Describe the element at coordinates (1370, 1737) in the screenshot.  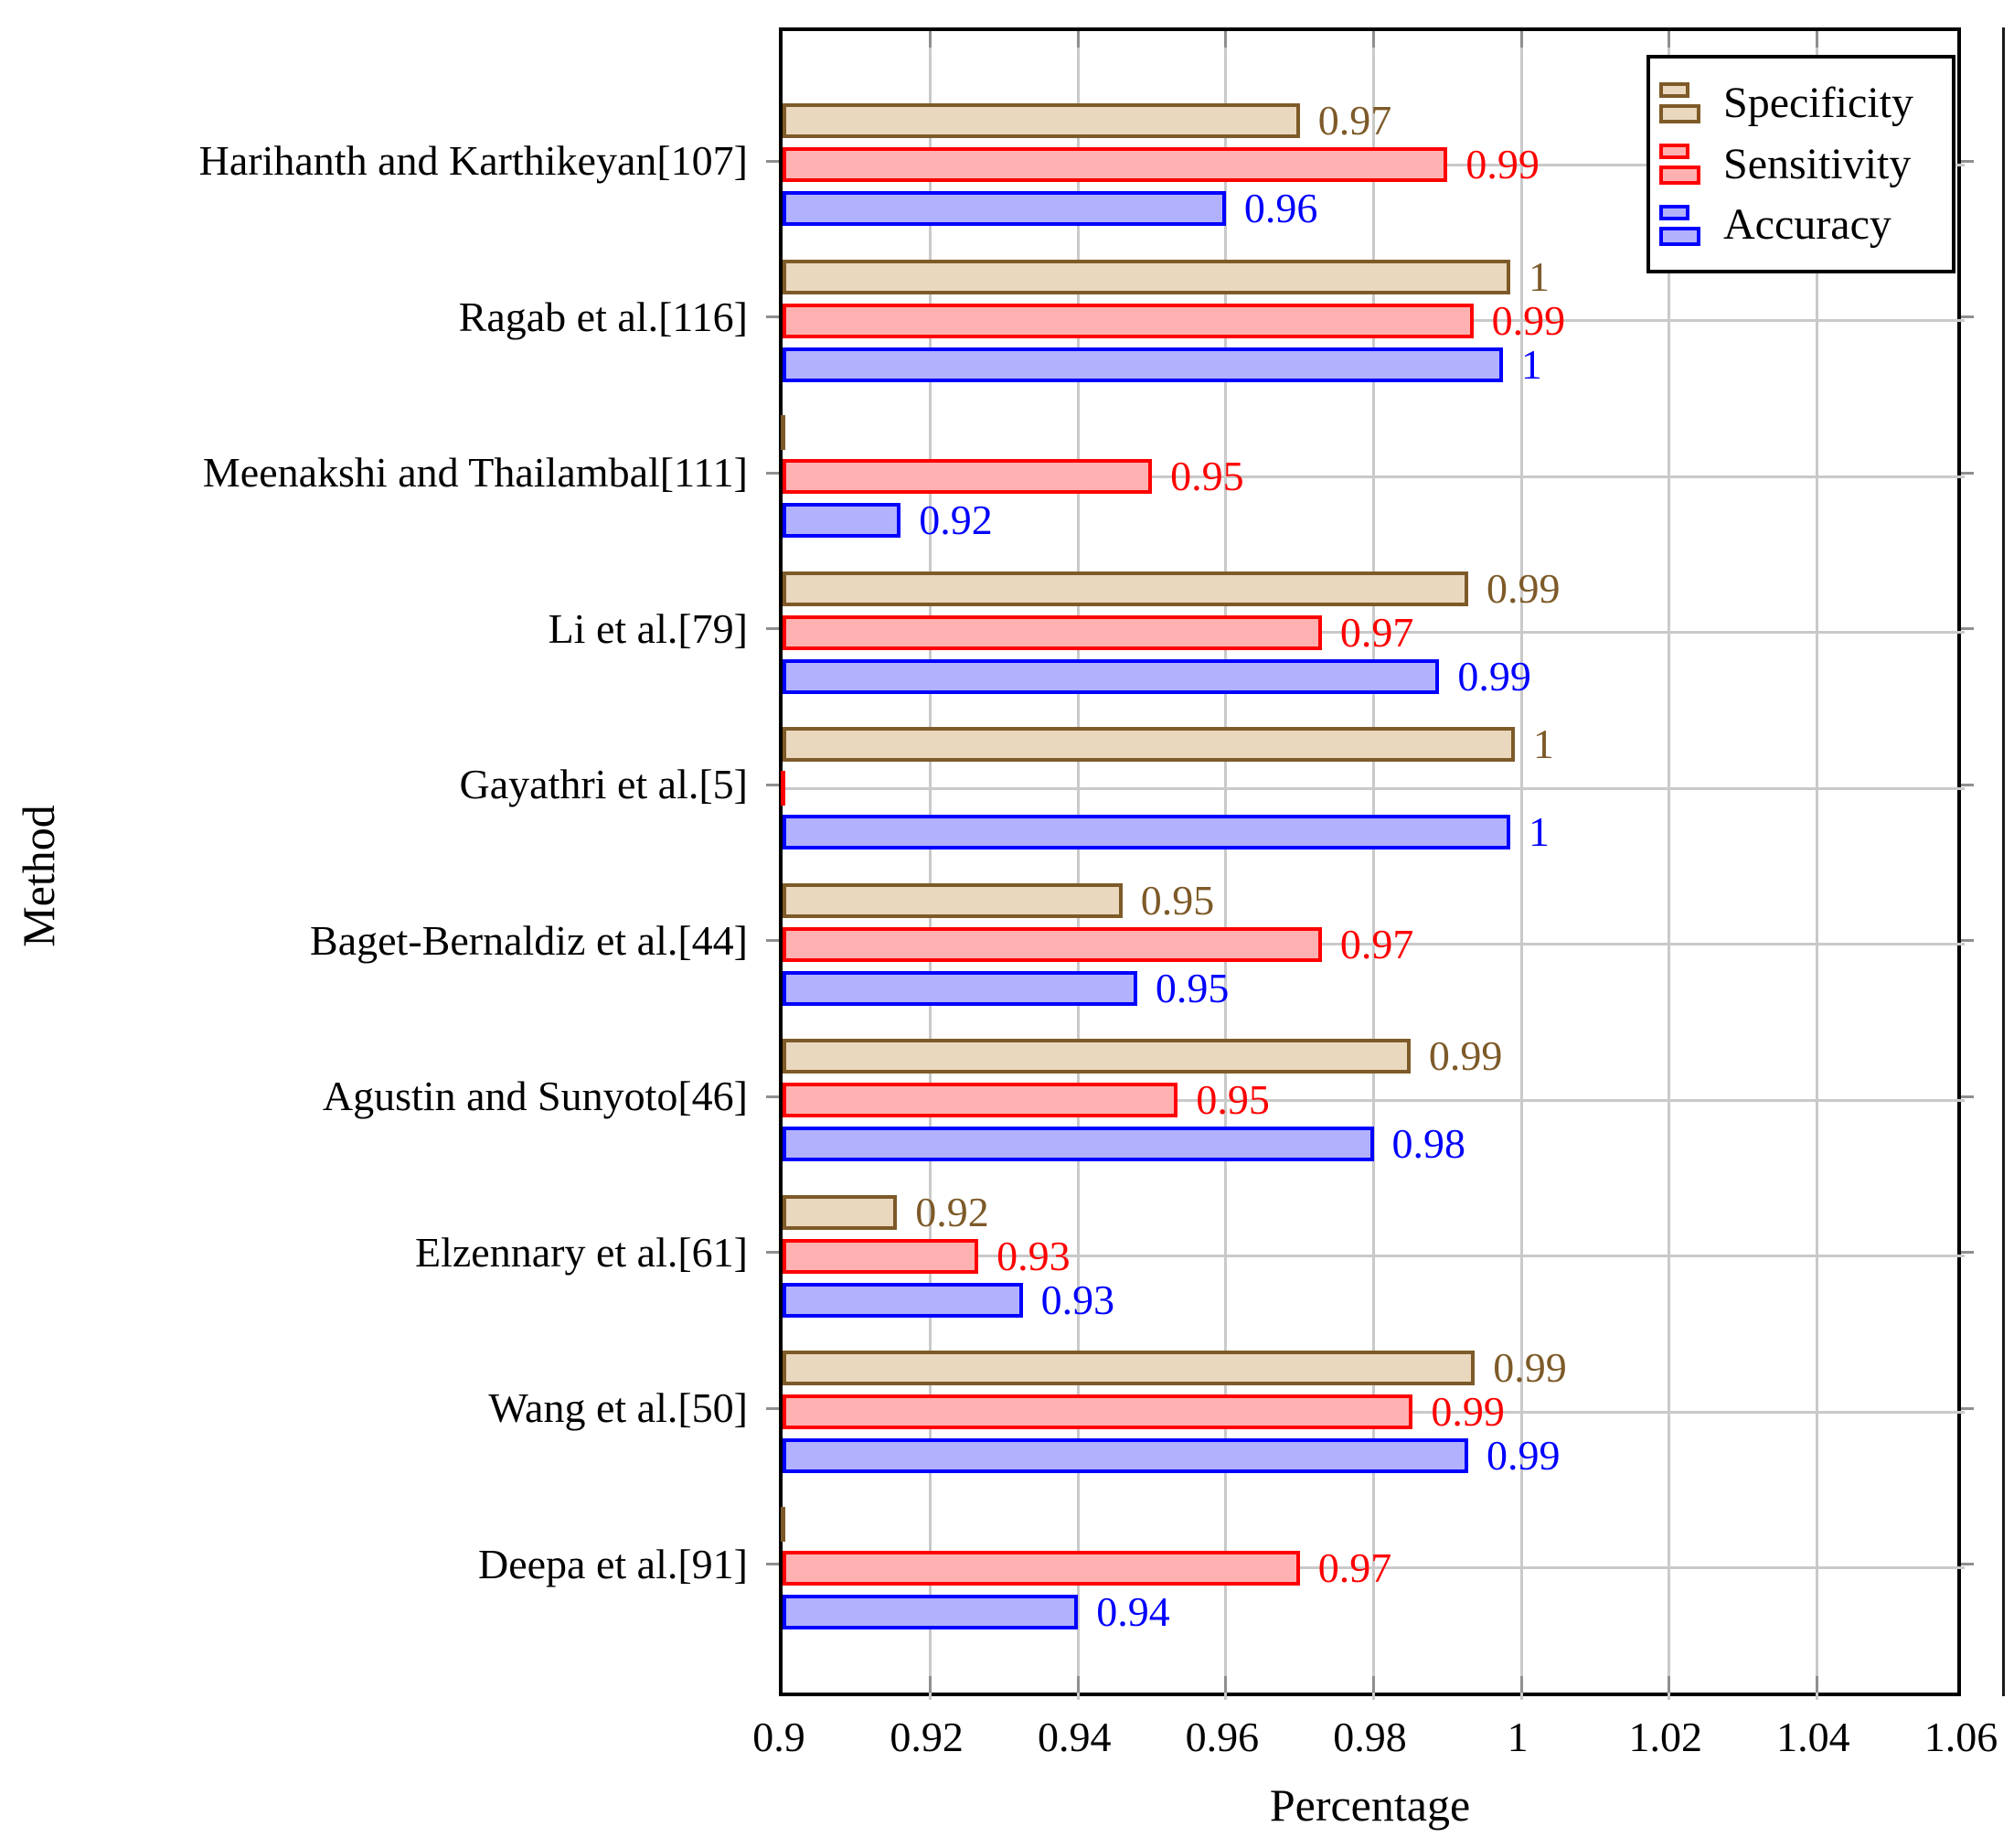
I see `x-tick-label: 0.98` at that location.